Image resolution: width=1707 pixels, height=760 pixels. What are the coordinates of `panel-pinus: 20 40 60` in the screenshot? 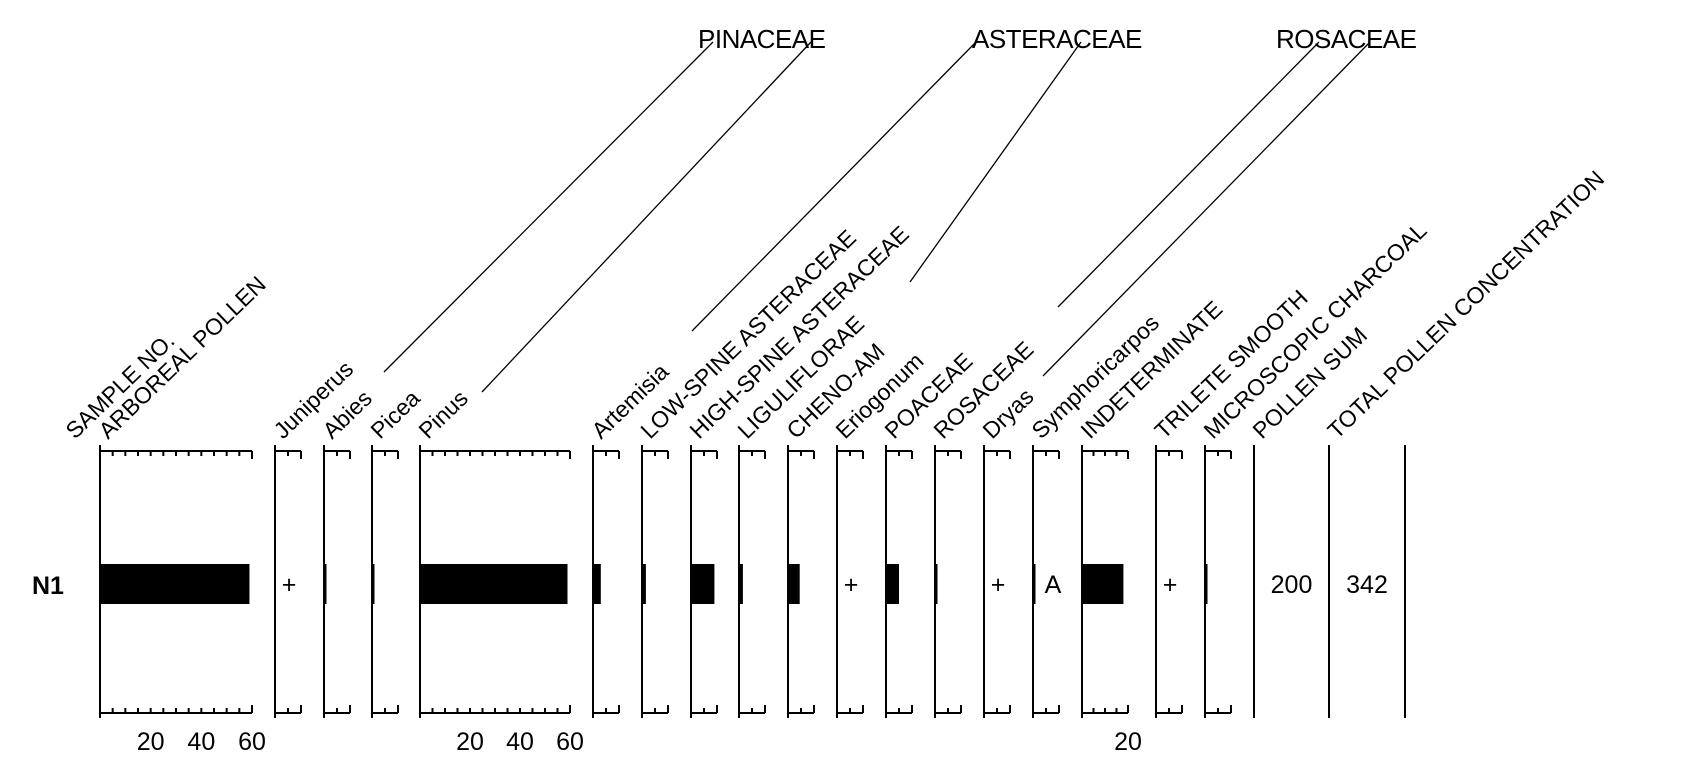 It's located at (501, 600).